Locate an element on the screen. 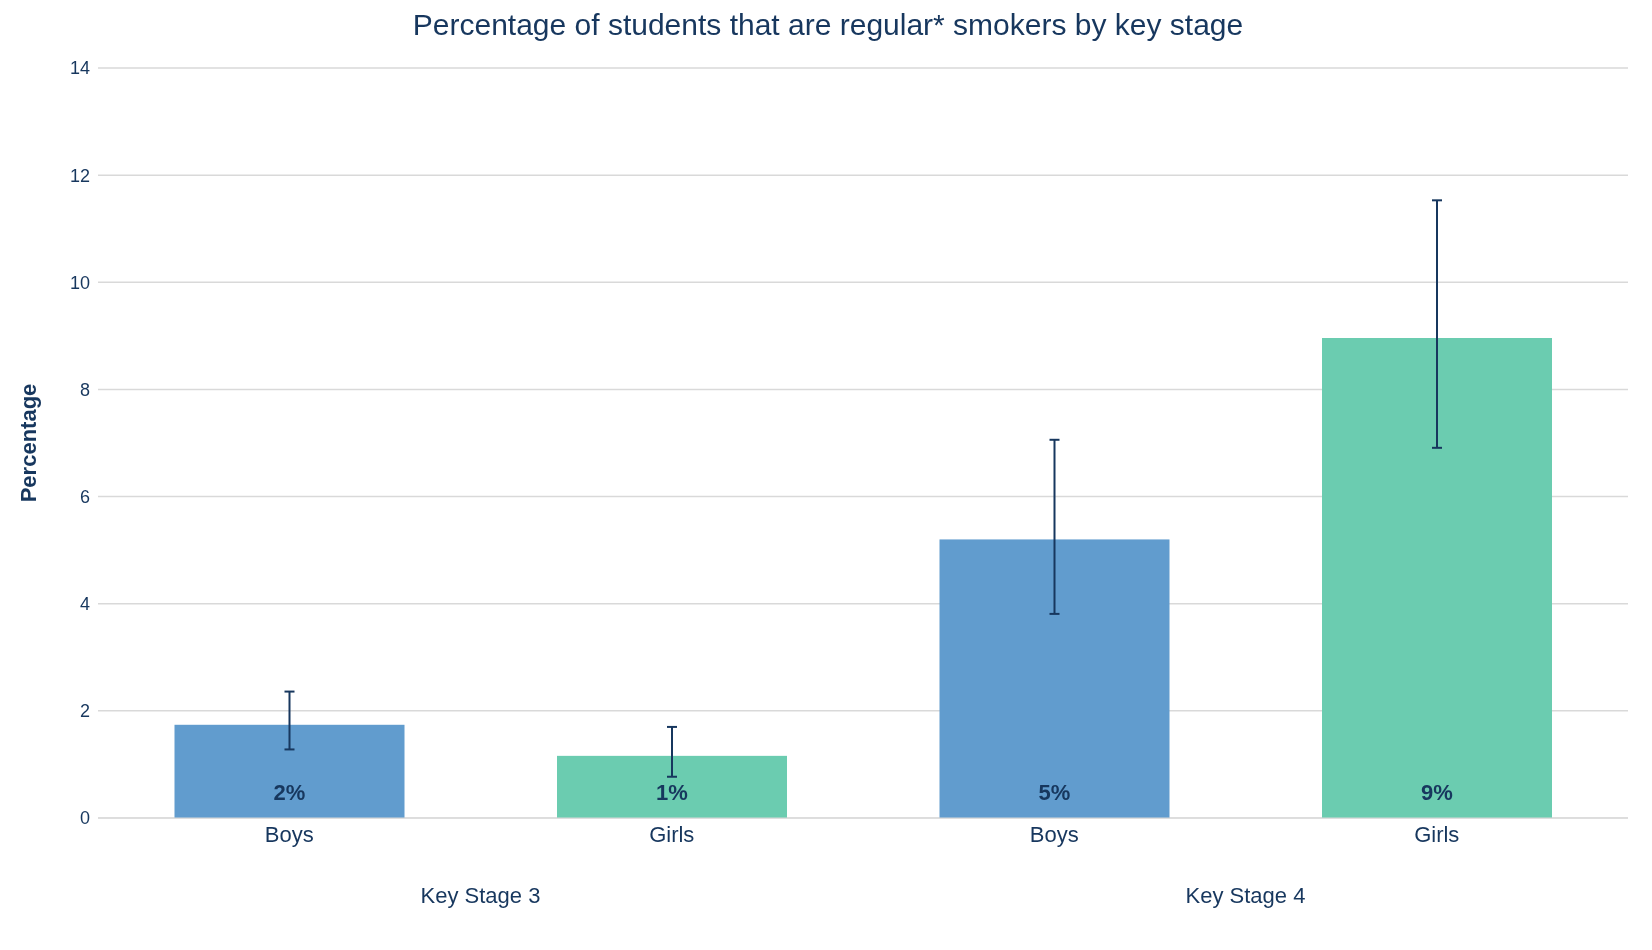 The height and width of the screenshot is (950, 1652). chart-title: Percentage of students that are regular* smokers by key stage is located at coordinates (828, 25).